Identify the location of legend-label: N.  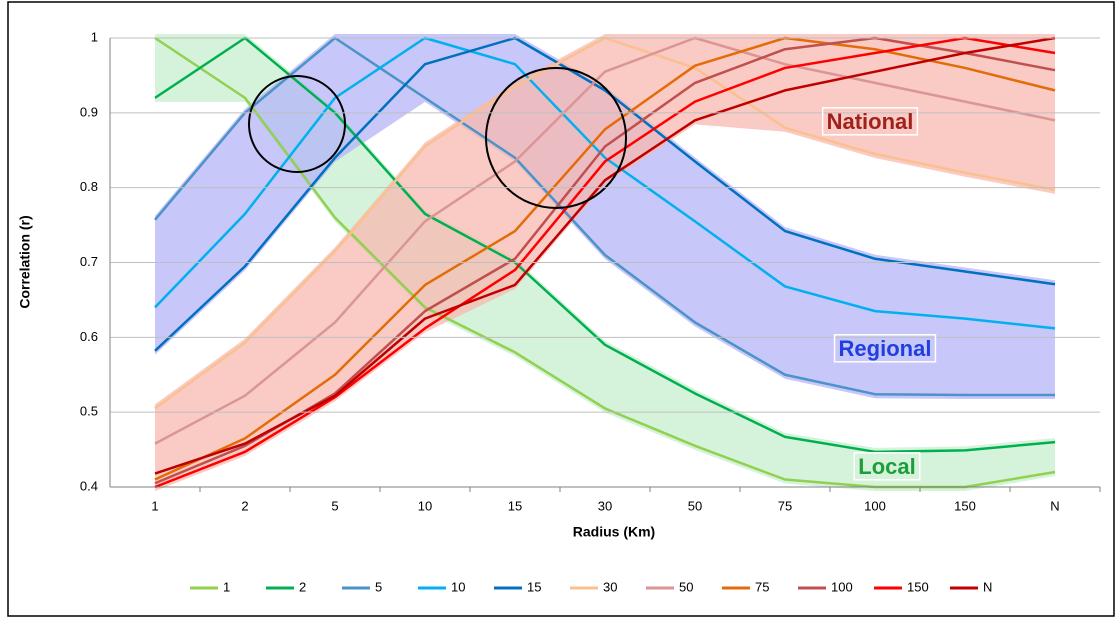
(987, 586).